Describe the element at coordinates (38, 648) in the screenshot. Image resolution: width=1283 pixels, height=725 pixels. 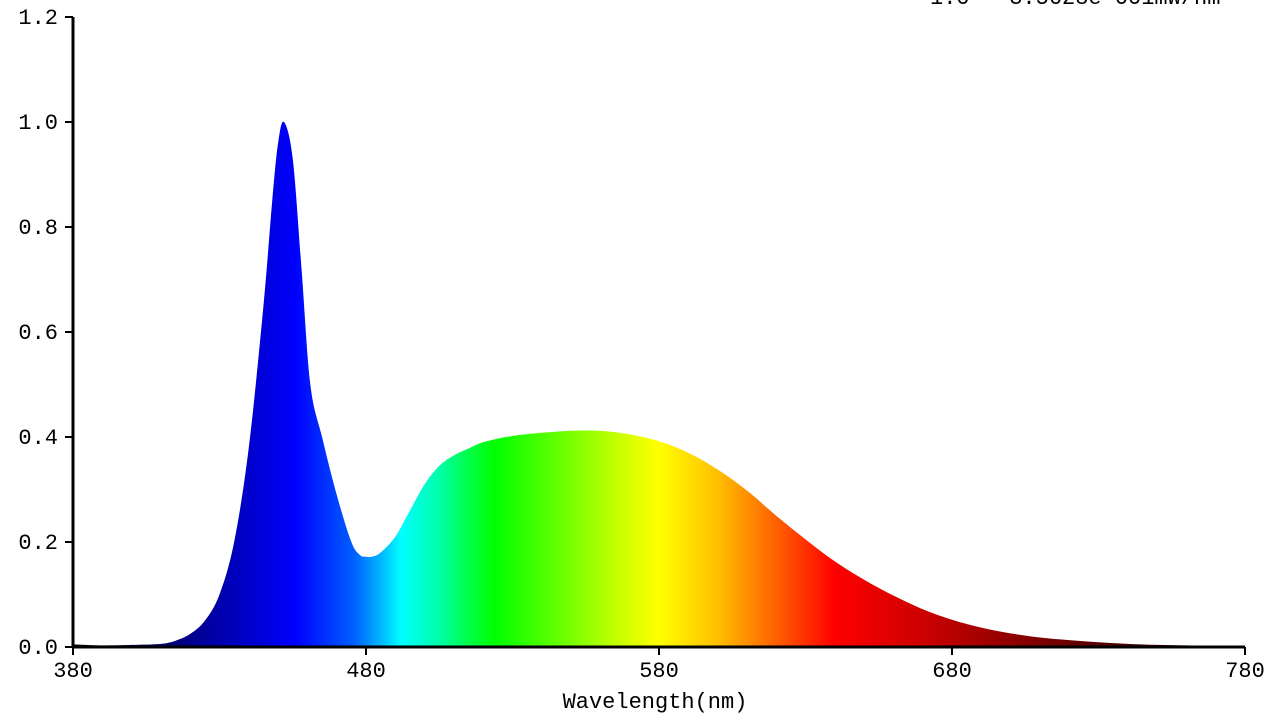
I see `y-tick-label: 0.0` at that location.